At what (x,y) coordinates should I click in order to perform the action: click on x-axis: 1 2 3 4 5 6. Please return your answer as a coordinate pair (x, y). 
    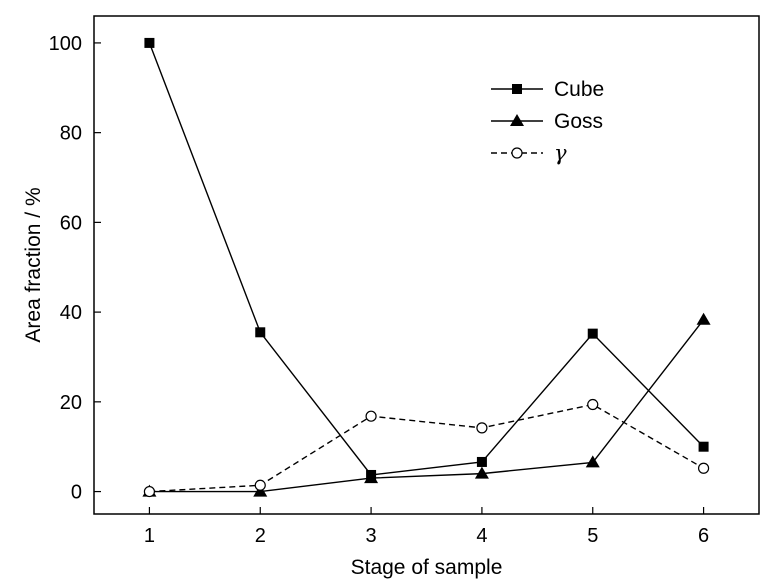
    Looking at the image, I should click on (426, 527).